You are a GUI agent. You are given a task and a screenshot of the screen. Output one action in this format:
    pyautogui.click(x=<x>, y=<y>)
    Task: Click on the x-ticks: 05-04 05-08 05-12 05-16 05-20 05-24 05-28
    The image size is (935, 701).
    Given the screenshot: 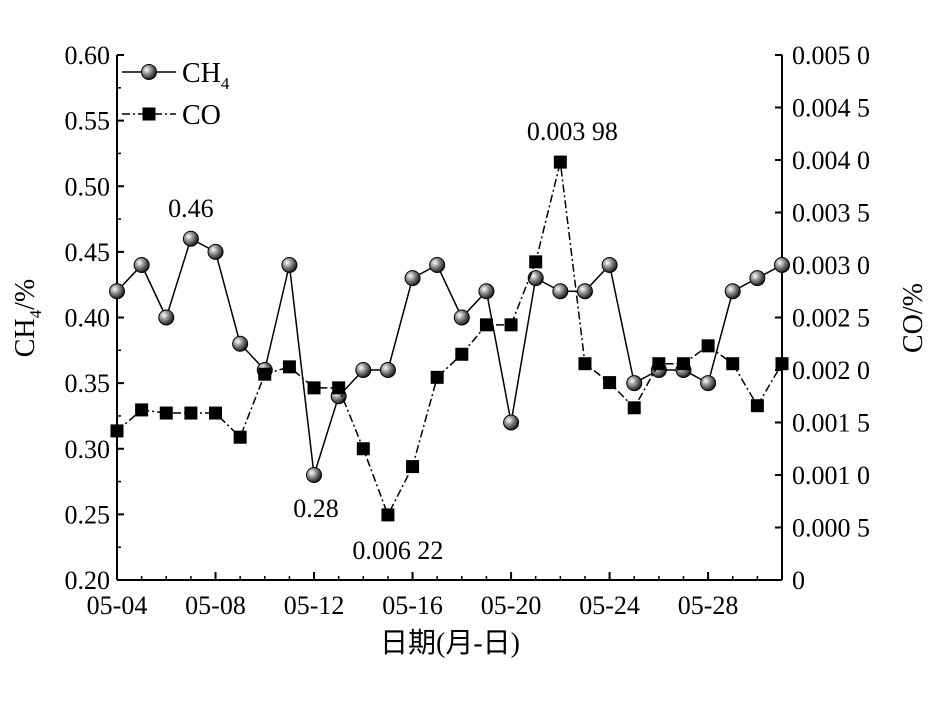 What is the action you would take?
    pyautogui.click(x=435, y=596)
    